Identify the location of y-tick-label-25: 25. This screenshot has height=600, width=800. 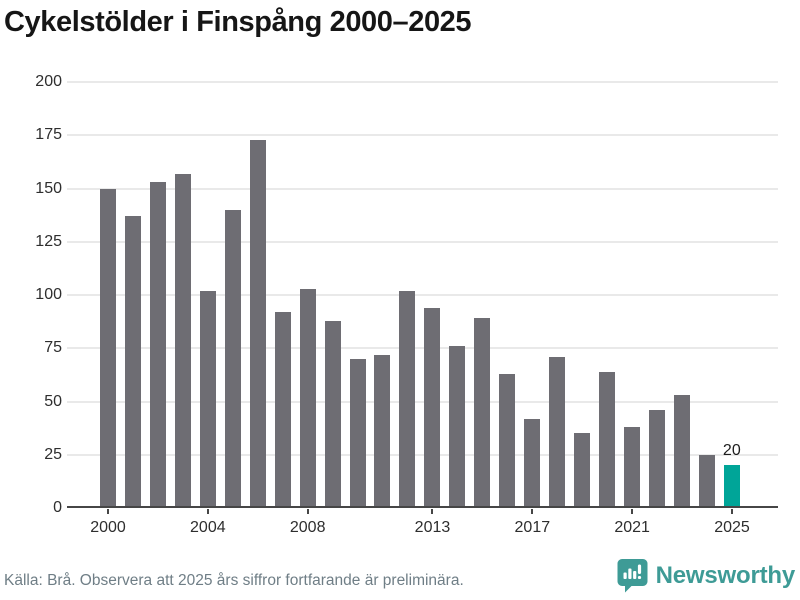
(53, 454).